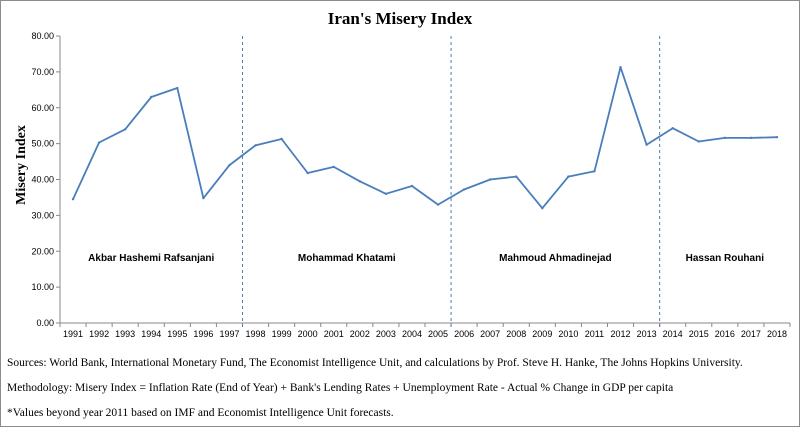  I want to click on x-tick-label: 1997, so click(229, 334).